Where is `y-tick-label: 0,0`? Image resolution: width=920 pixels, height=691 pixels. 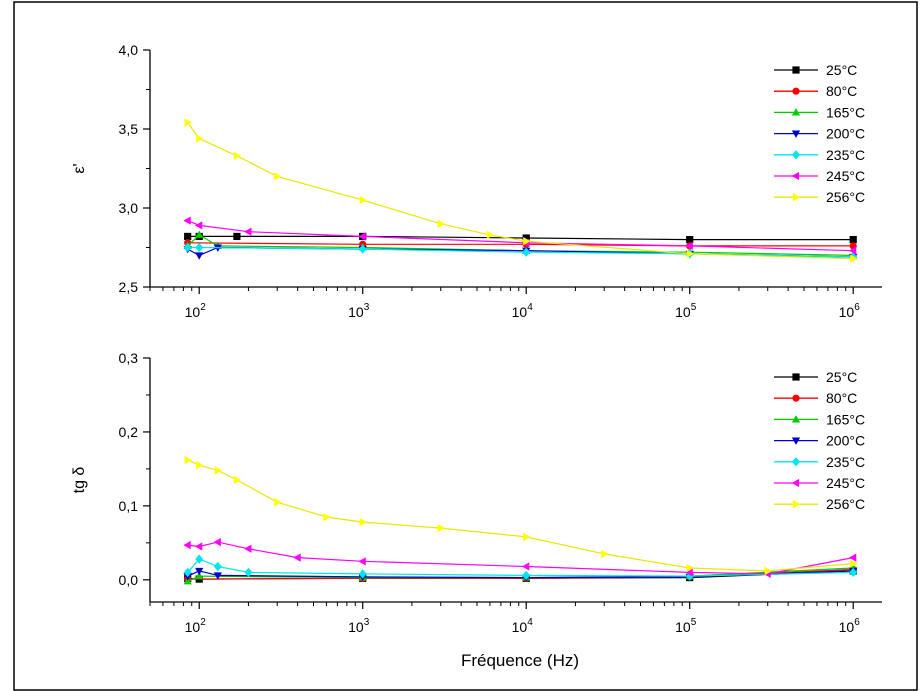 y-tick-label: 0,0 is located at coordinates (129, 580).